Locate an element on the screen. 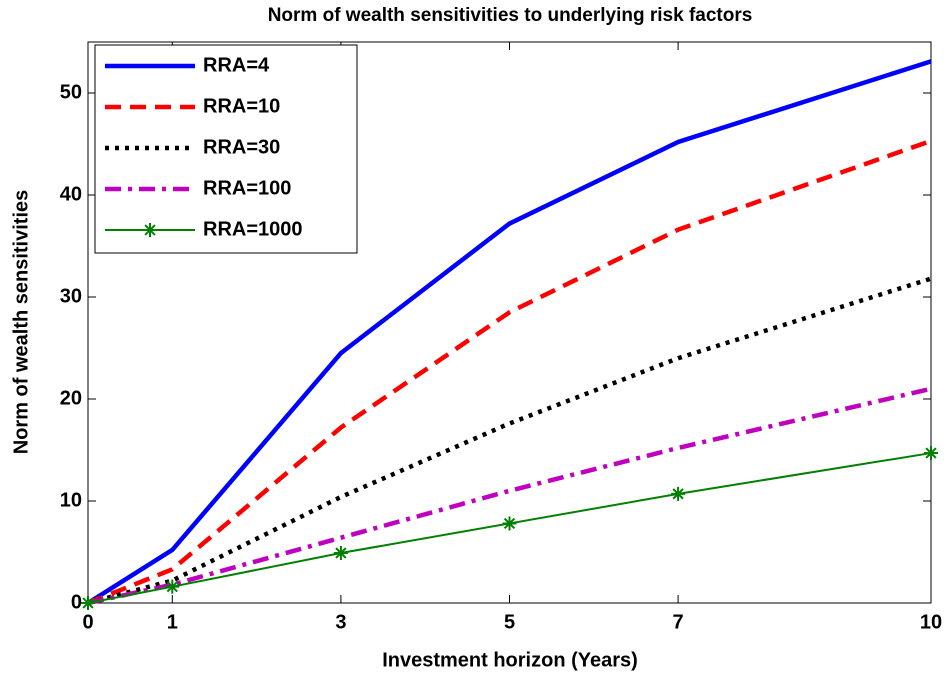 Image resolution: width=949 pixels, height=679 pixels. y-tick-label: 50 is located at coordinates (71, 92).